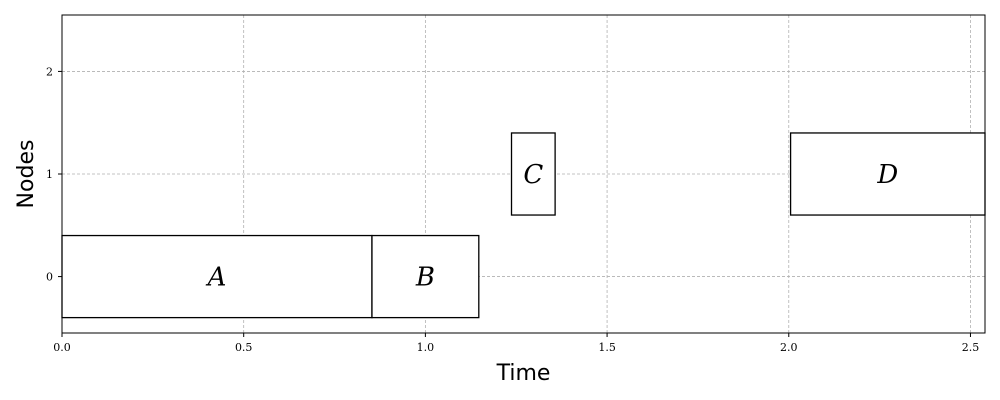 This screenshot has height=400, width=1000. I want to click on task-label-d: D, so click(887, 175).